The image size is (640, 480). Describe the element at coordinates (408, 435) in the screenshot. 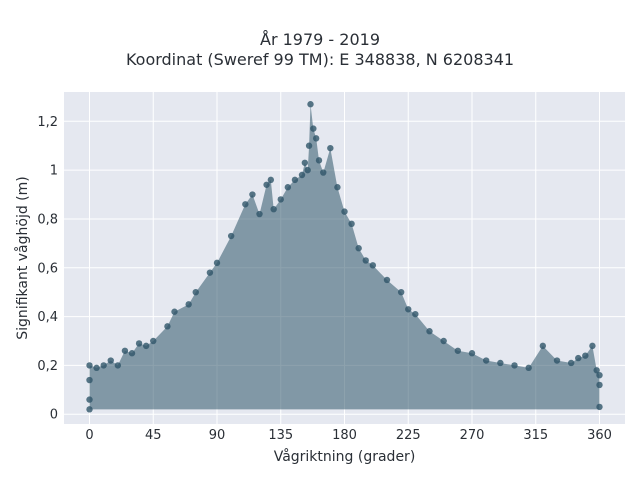

I see `x-tick-label: 225` at that location.